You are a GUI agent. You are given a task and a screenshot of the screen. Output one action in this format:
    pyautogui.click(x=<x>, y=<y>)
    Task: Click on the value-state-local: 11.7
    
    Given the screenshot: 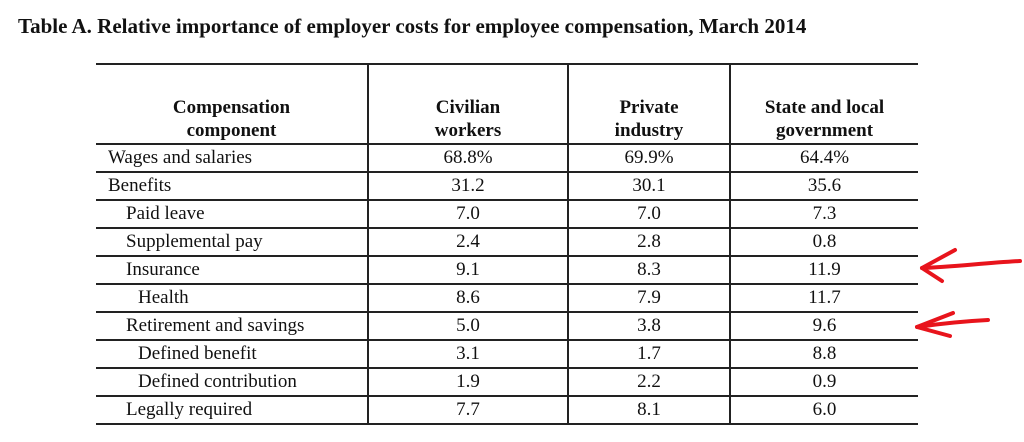 What is the action you would take?
    pyautogui.click(x=823, y=298)
    